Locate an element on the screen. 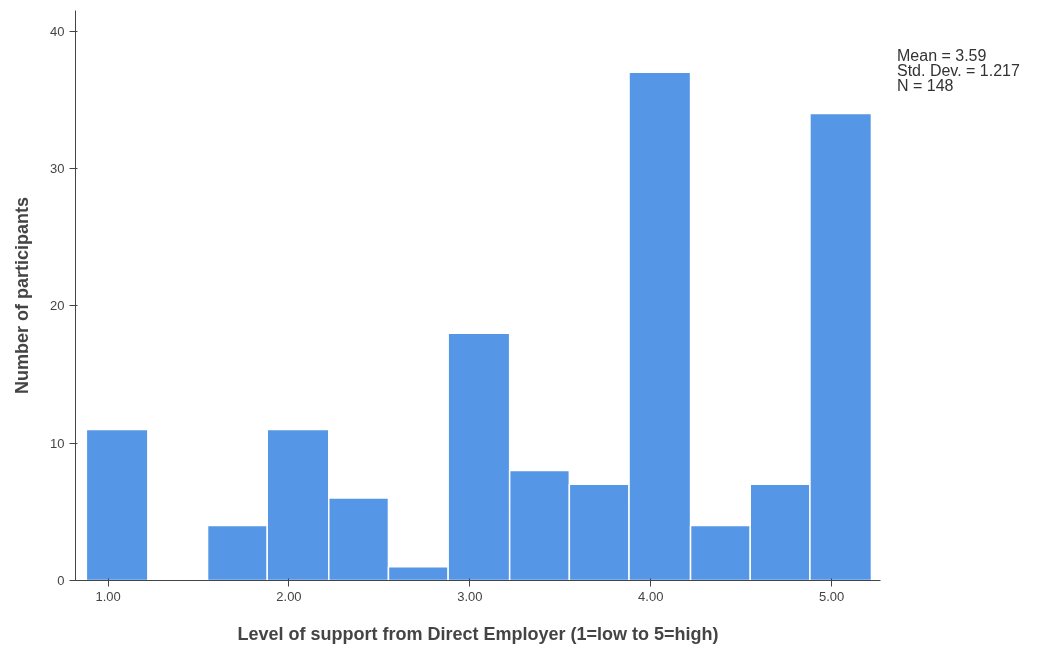  text: N = 148 is located at coordinates (925, 85).